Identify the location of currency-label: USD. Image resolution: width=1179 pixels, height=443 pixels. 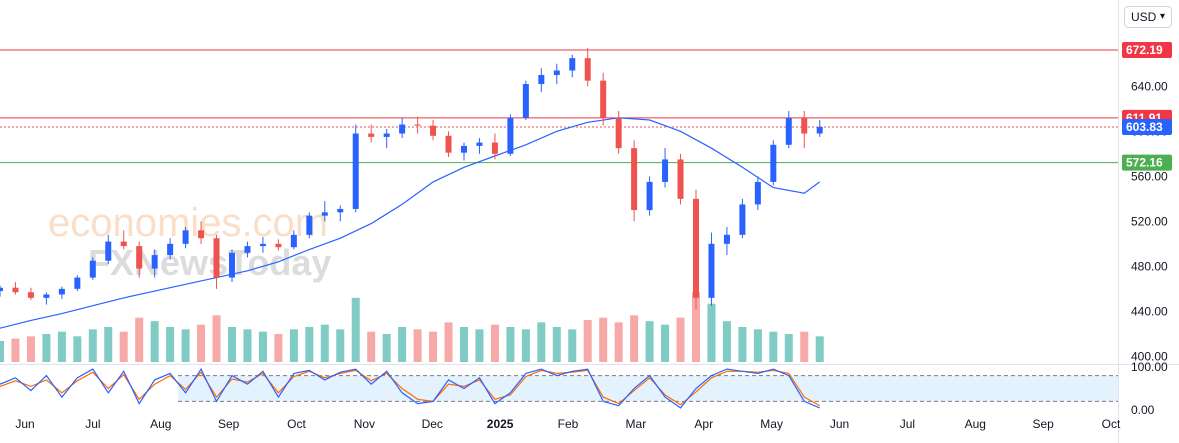
(1144, 17).